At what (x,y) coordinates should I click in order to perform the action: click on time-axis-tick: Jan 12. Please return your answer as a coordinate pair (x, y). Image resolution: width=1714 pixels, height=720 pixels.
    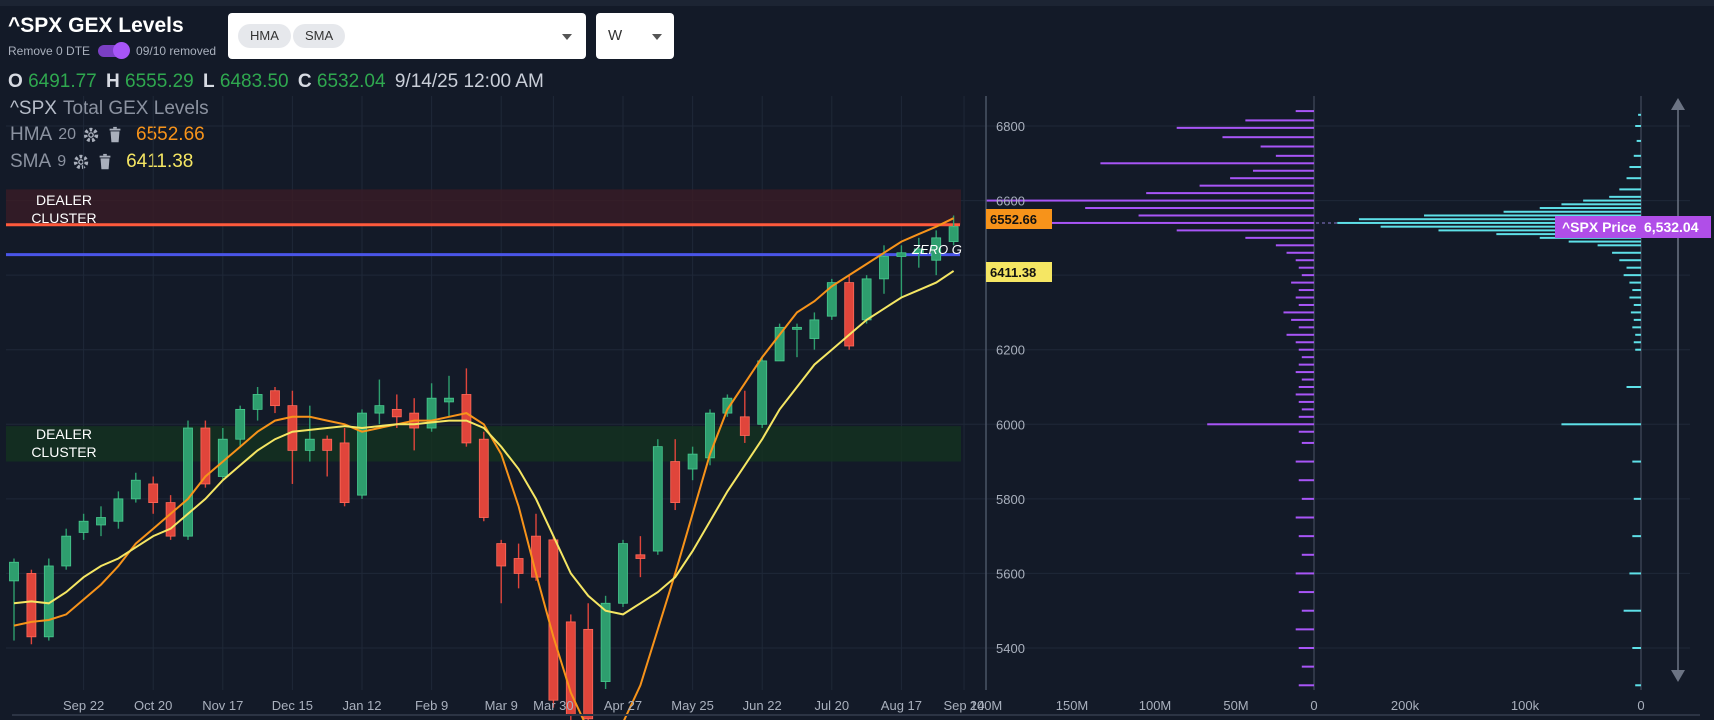
    Looking at the image, I should click on (361, 705).